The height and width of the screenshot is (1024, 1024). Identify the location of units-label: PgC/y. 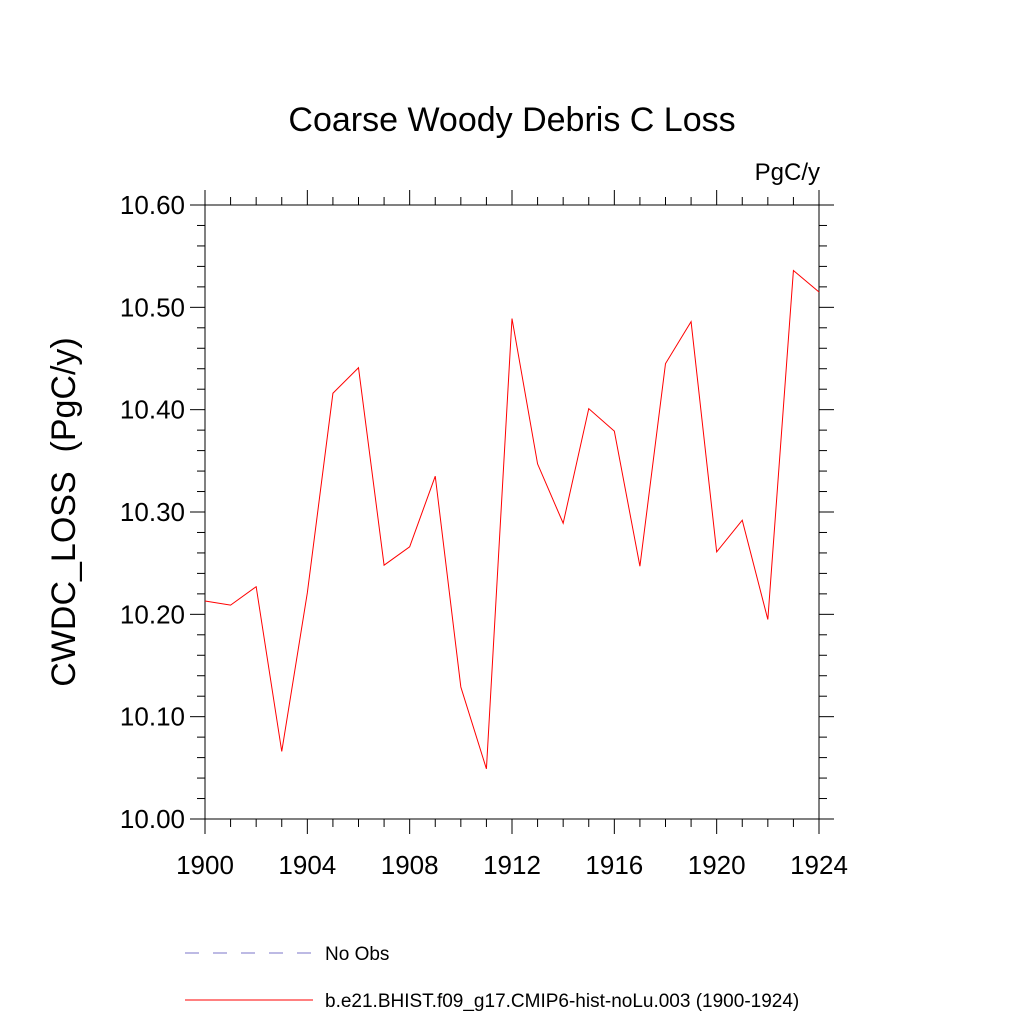
(787, 172).